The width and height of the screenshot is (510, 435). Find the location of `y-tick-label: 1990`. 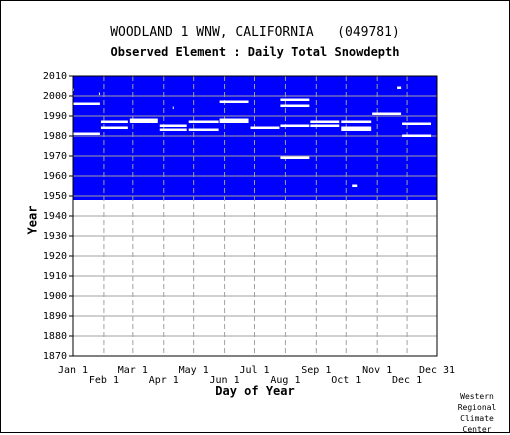

y-tick-label: 1990 is located at coordinates (55, 116).